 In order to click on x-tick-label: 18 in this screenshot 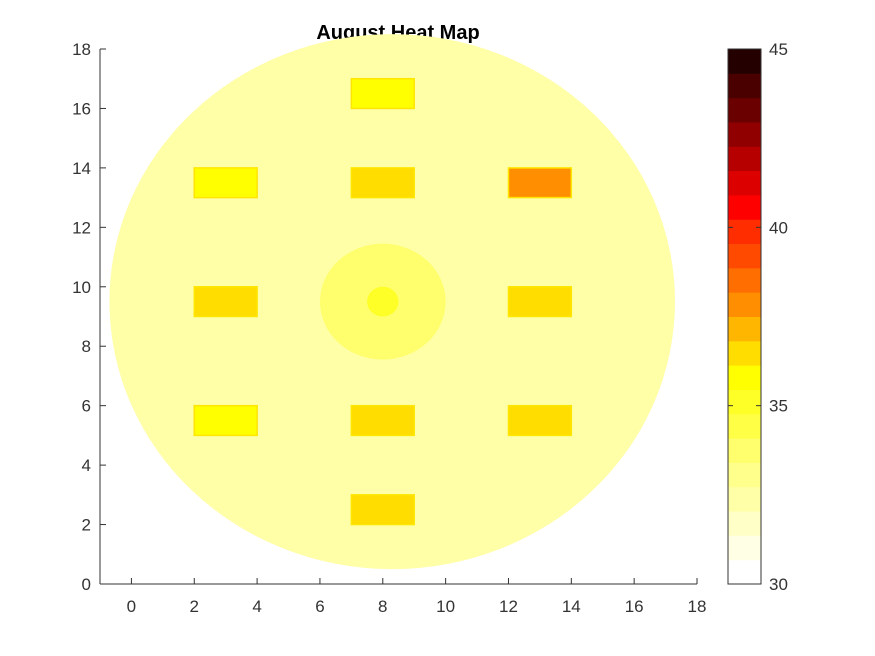, I will do `click(697, 606)`.